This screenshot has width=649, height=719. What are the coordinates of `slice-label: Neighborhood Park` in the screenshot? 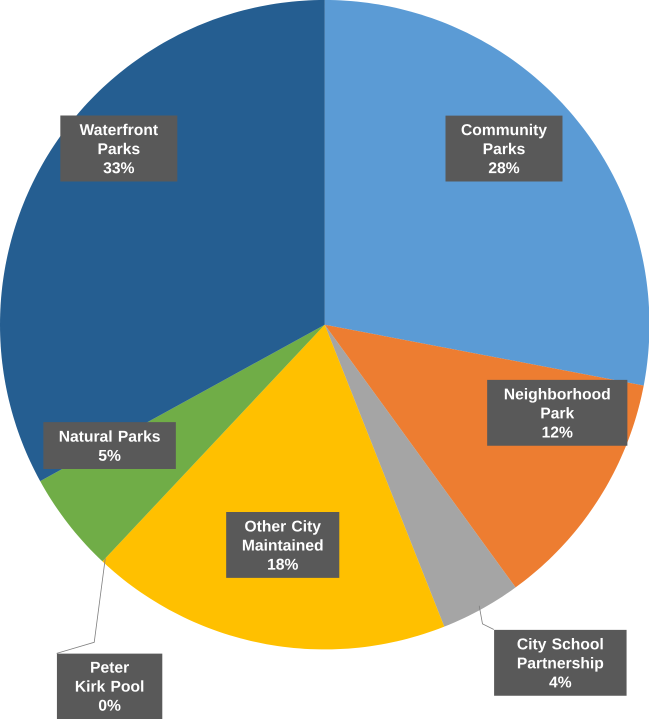 It's located at (557, 403).